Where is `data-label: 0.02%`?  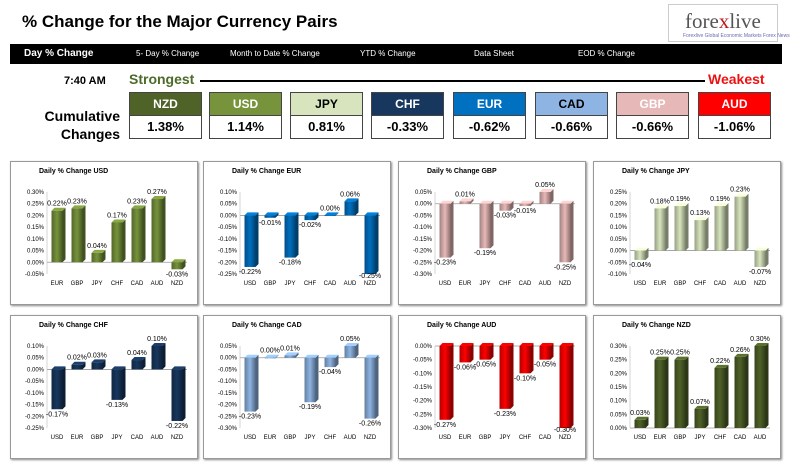
data-label: 0.02% is located at coordinates (77, 358).